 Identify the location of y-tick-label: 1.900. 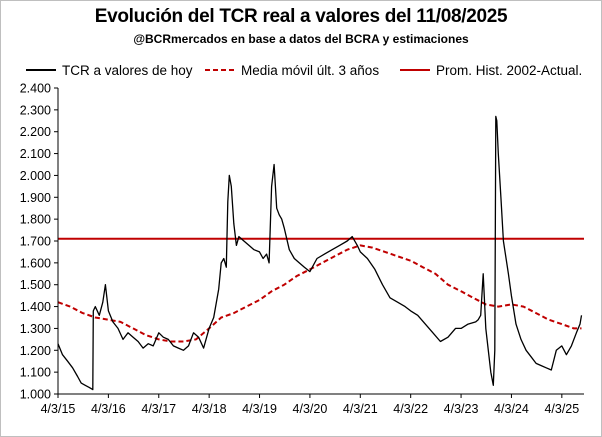
(35, 198).